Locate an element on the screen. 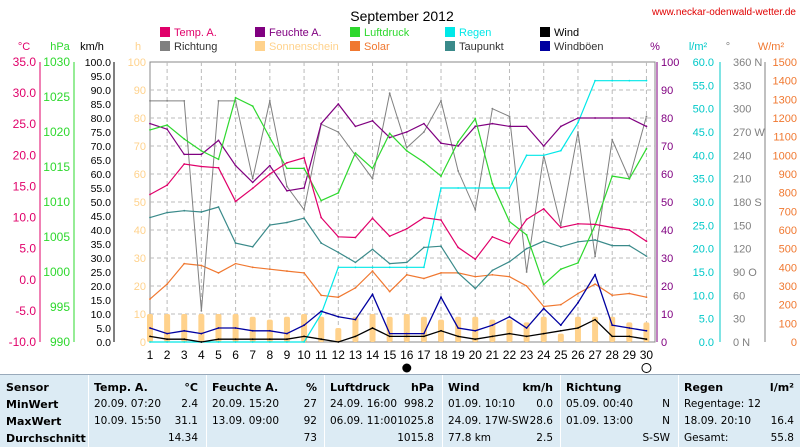 The height and width of the screenshot is (448, 800). x-tick-label: 3 is located at coordinates (184, 355).